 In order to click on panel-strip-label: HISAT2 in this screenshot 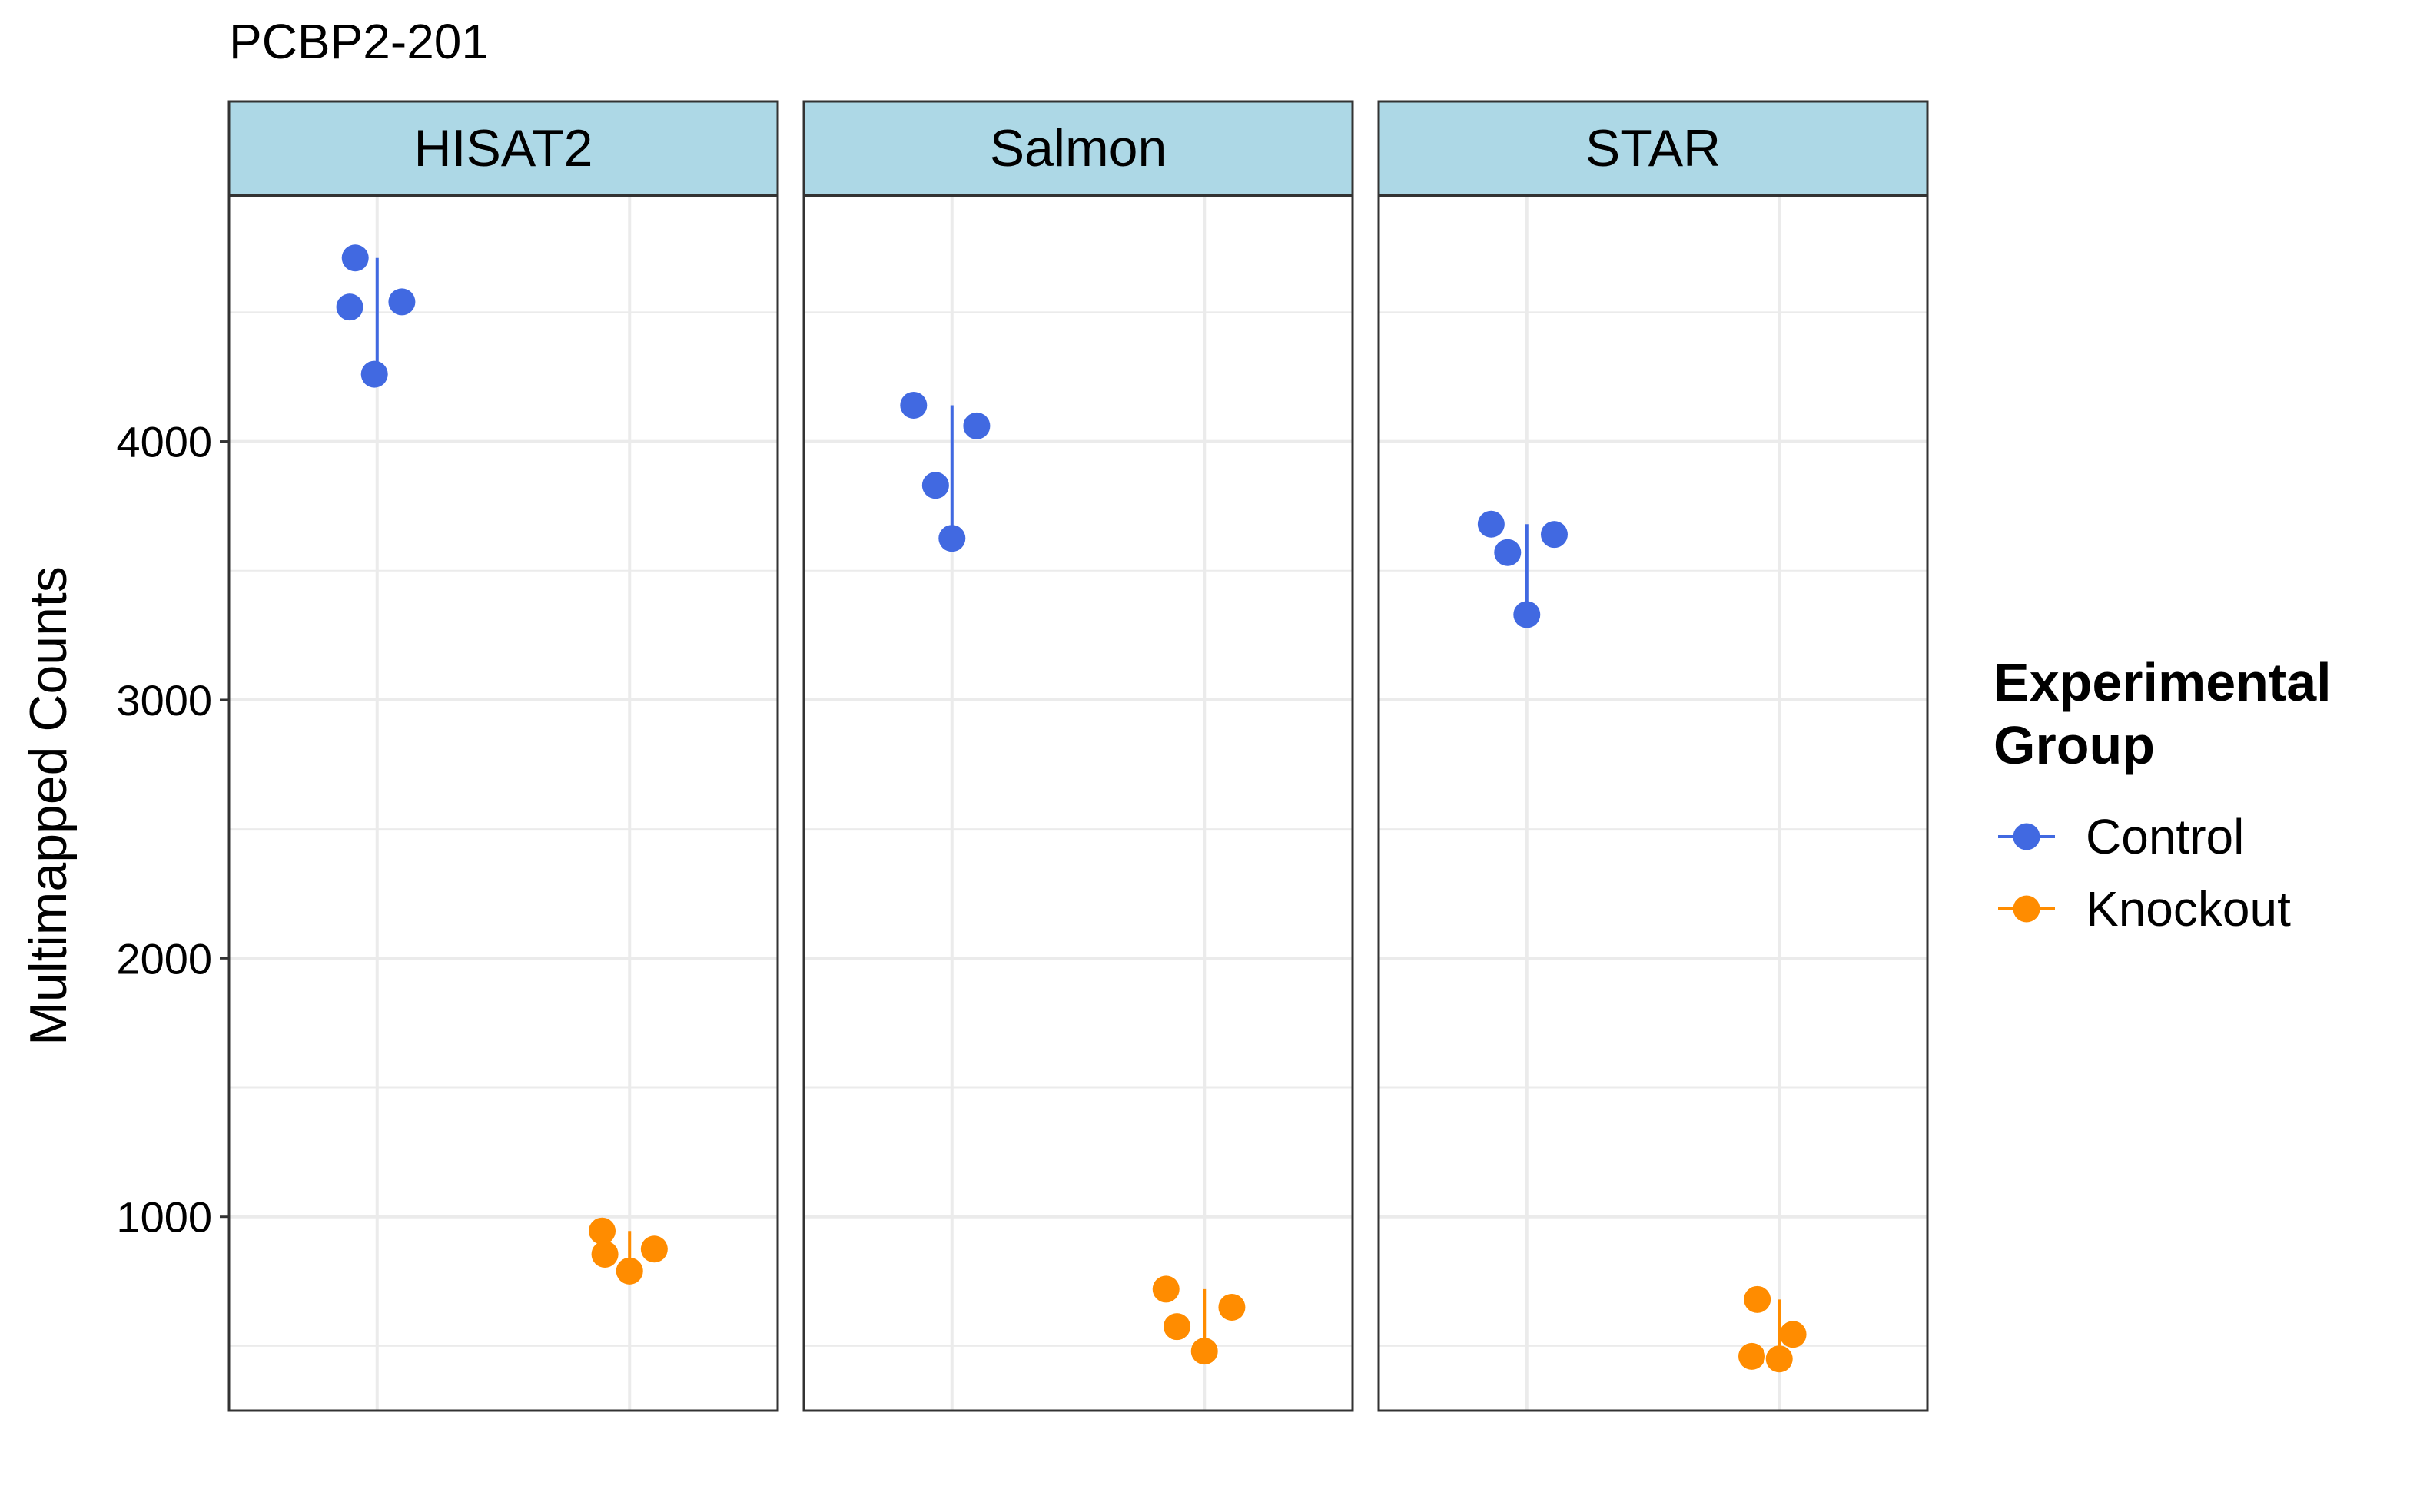, I will do `click(503, 148)`.